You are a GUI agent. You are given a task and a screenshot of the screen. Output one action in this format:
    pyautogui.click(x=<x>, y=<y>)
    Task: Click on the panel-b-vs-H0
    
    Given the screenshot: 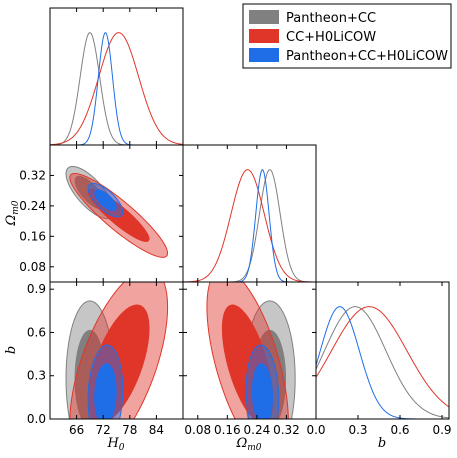 What is the action you would take?
    pyautogui.click(x=116, y=350)
    